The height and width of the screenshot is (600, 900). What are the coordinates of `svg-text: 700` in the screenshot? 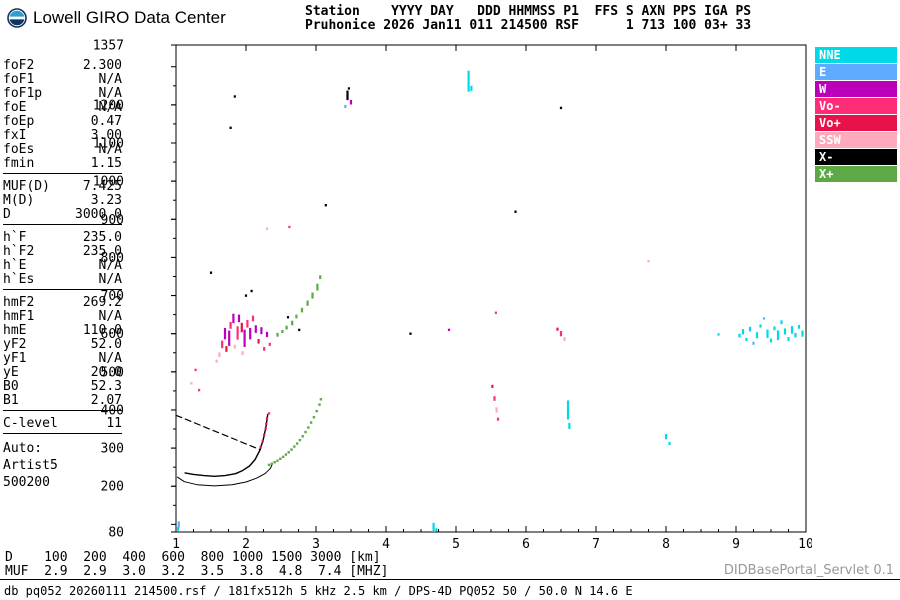 It's located at (112, 296).